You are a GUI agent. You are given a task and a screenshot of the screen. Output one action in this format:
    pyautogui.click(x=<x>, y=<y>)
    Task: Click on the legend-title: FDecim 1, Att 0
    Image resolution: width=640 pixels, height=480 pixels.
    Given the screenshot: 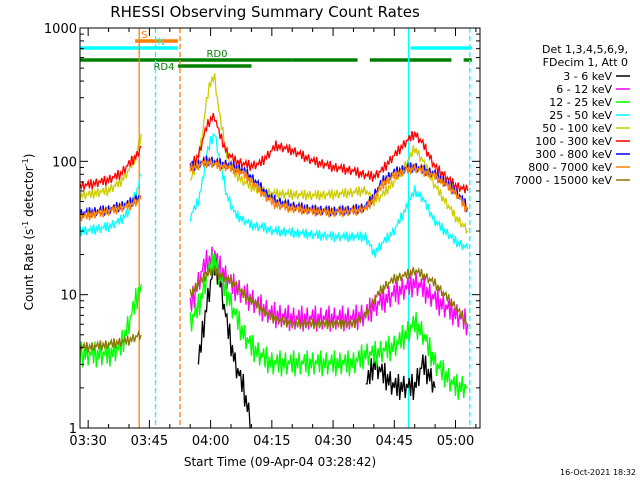 What is the action you would take?
    pyautogui.click(x=585, y=62)
    